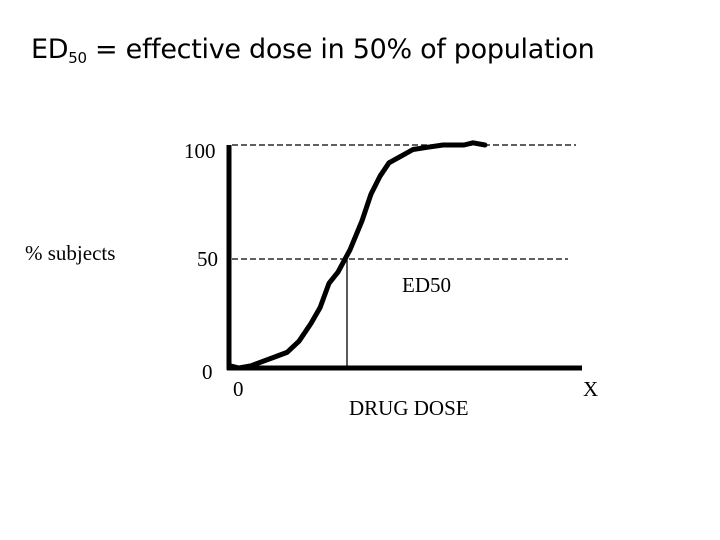 This screenshot has width=720, height=540. What do you see at coordinates (207, 372) in the screenshot?
I see `y-tick-0: 0` at bounding box center [207, 372].